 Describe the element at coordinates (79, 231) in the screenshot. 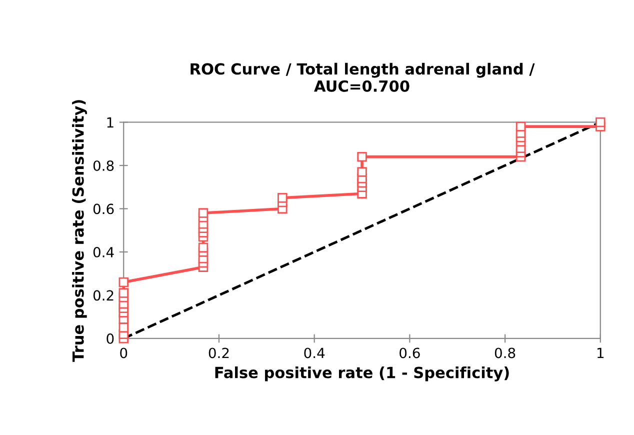

I see `y-axis-title: True positive rate (Sensitivity)` at that location.